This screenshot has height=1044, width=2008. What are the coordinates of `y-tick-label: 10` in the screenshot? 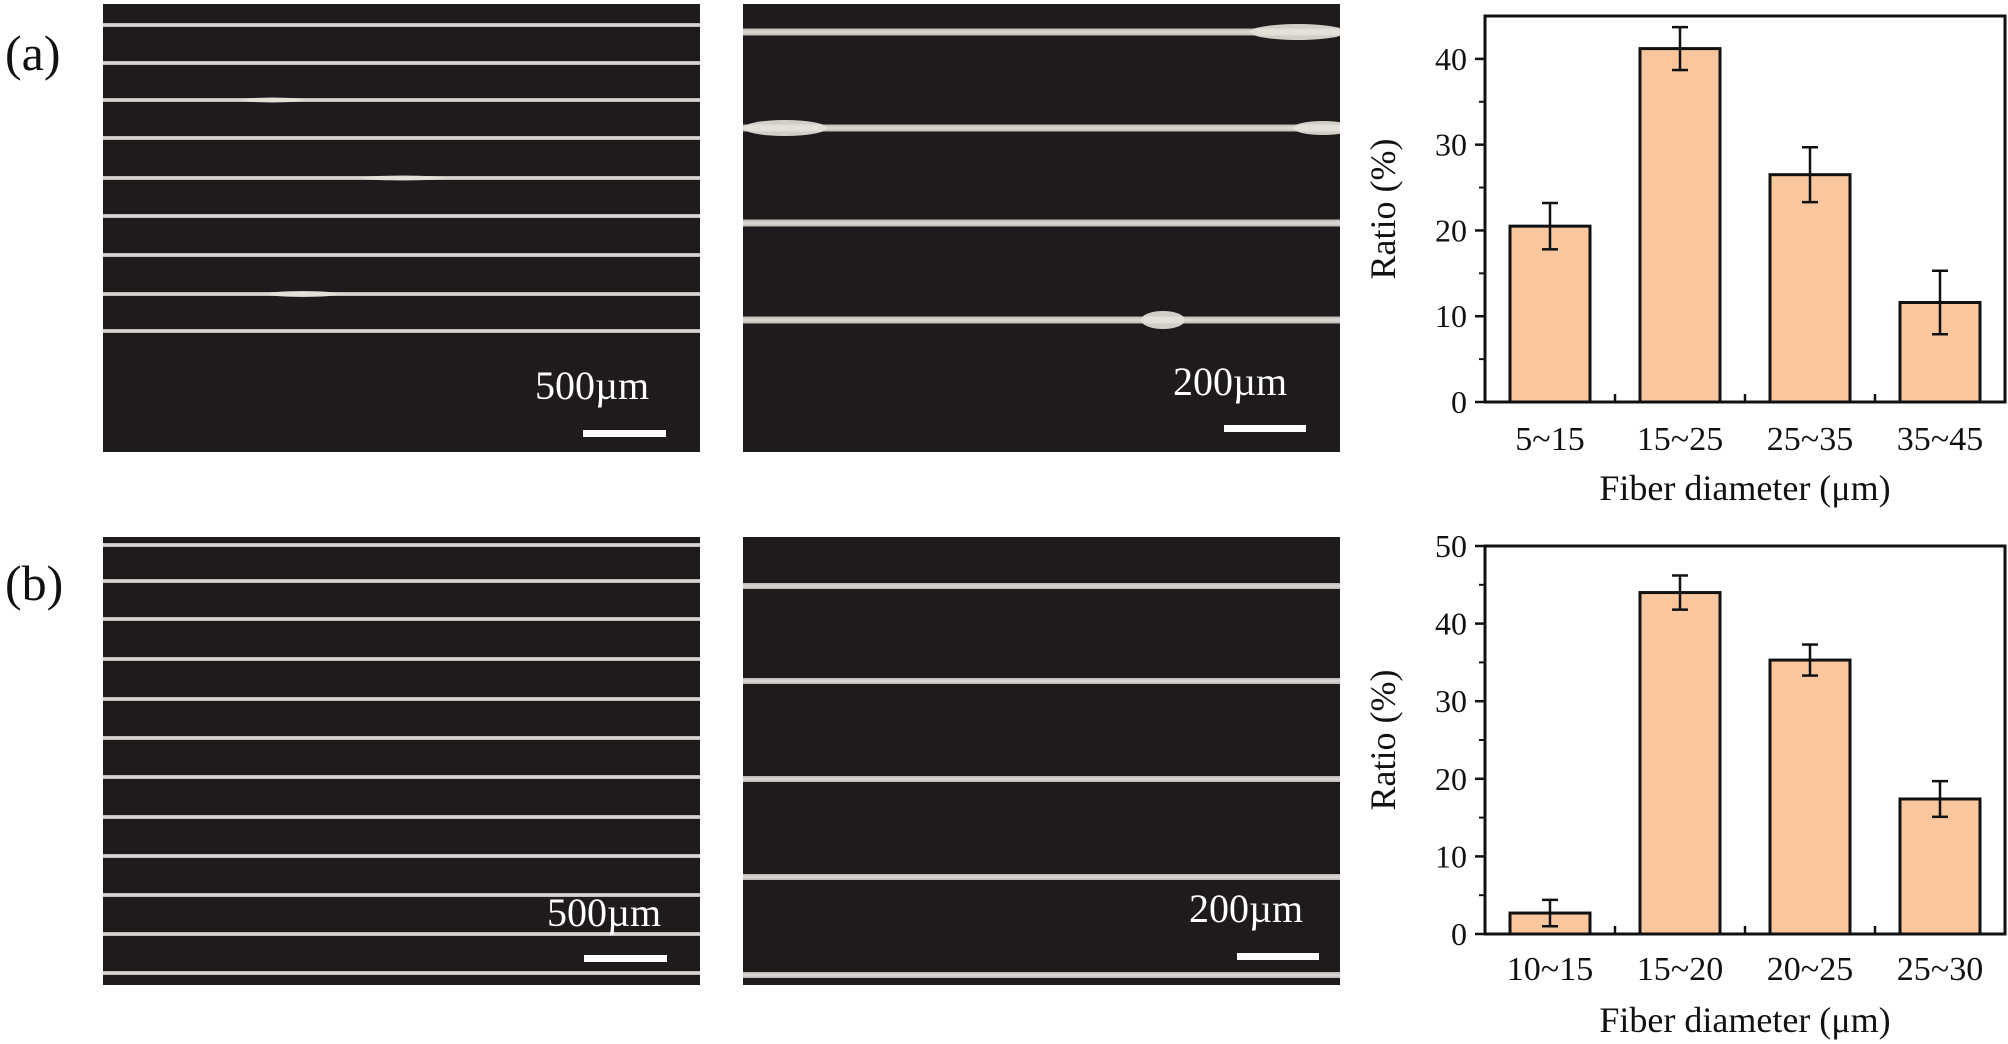 It's located at (1451, 856).